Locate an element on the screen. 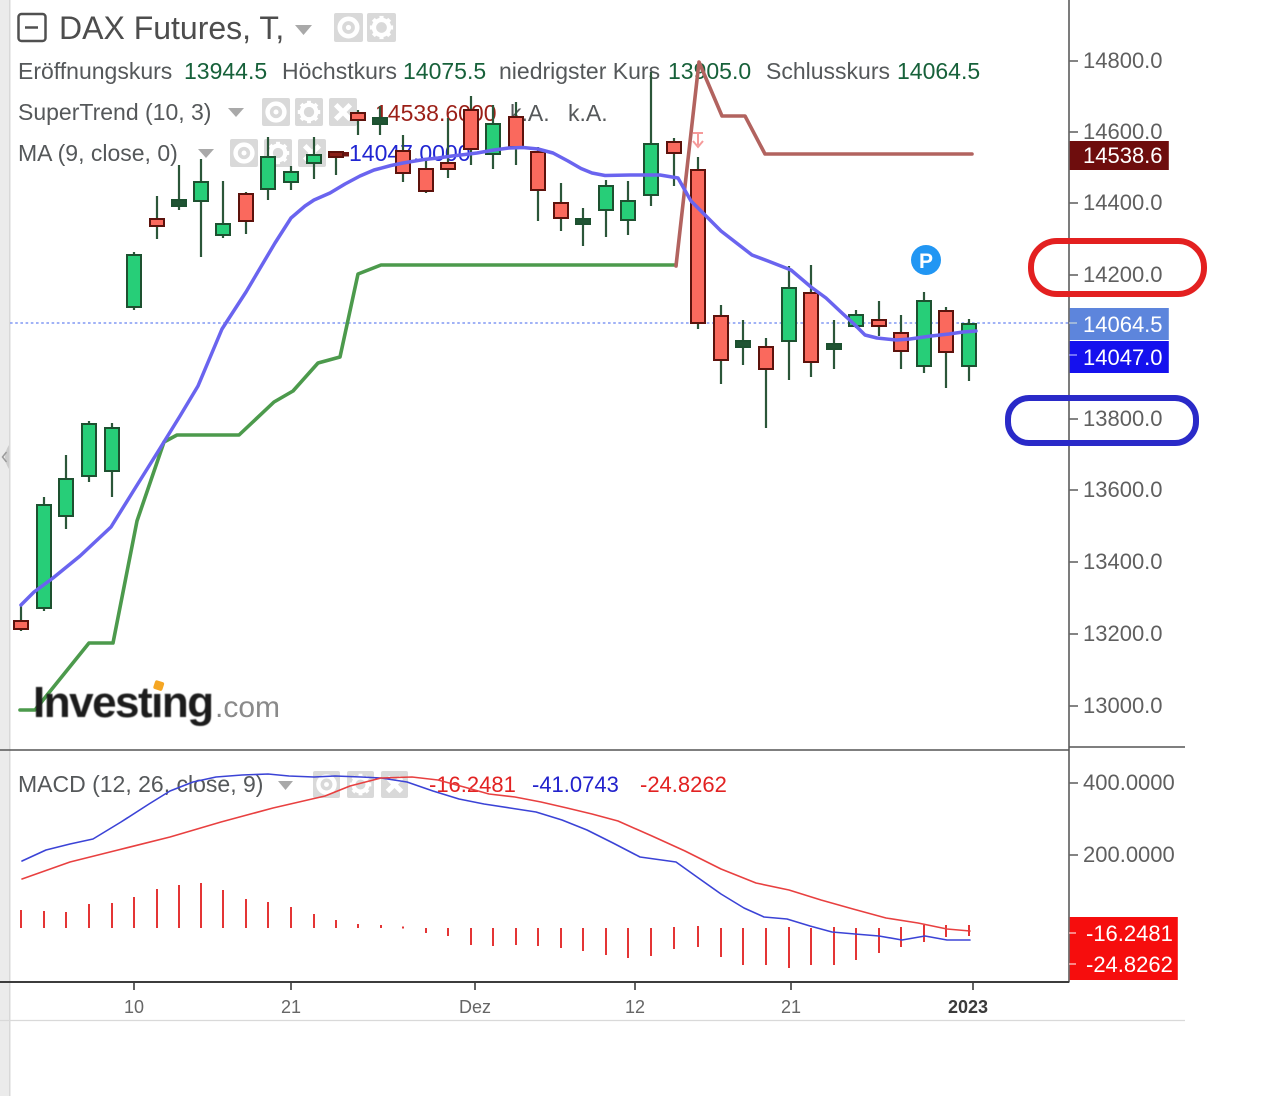 The image size is (1281, 1096). svg-text: 200.0000 is located at coordinates (1129, 854).